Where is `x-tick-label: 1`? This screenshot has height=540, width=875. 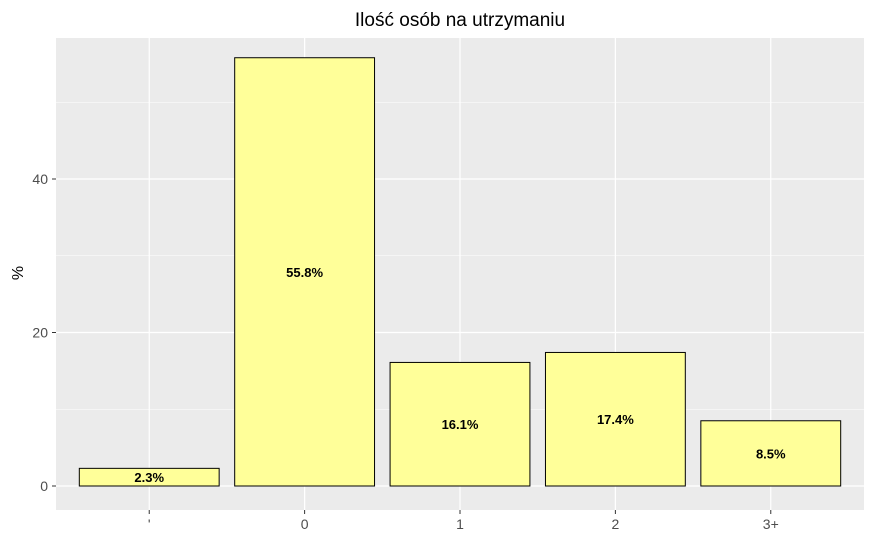
x-tick-label: 1 is located at coordinates (460, 524).